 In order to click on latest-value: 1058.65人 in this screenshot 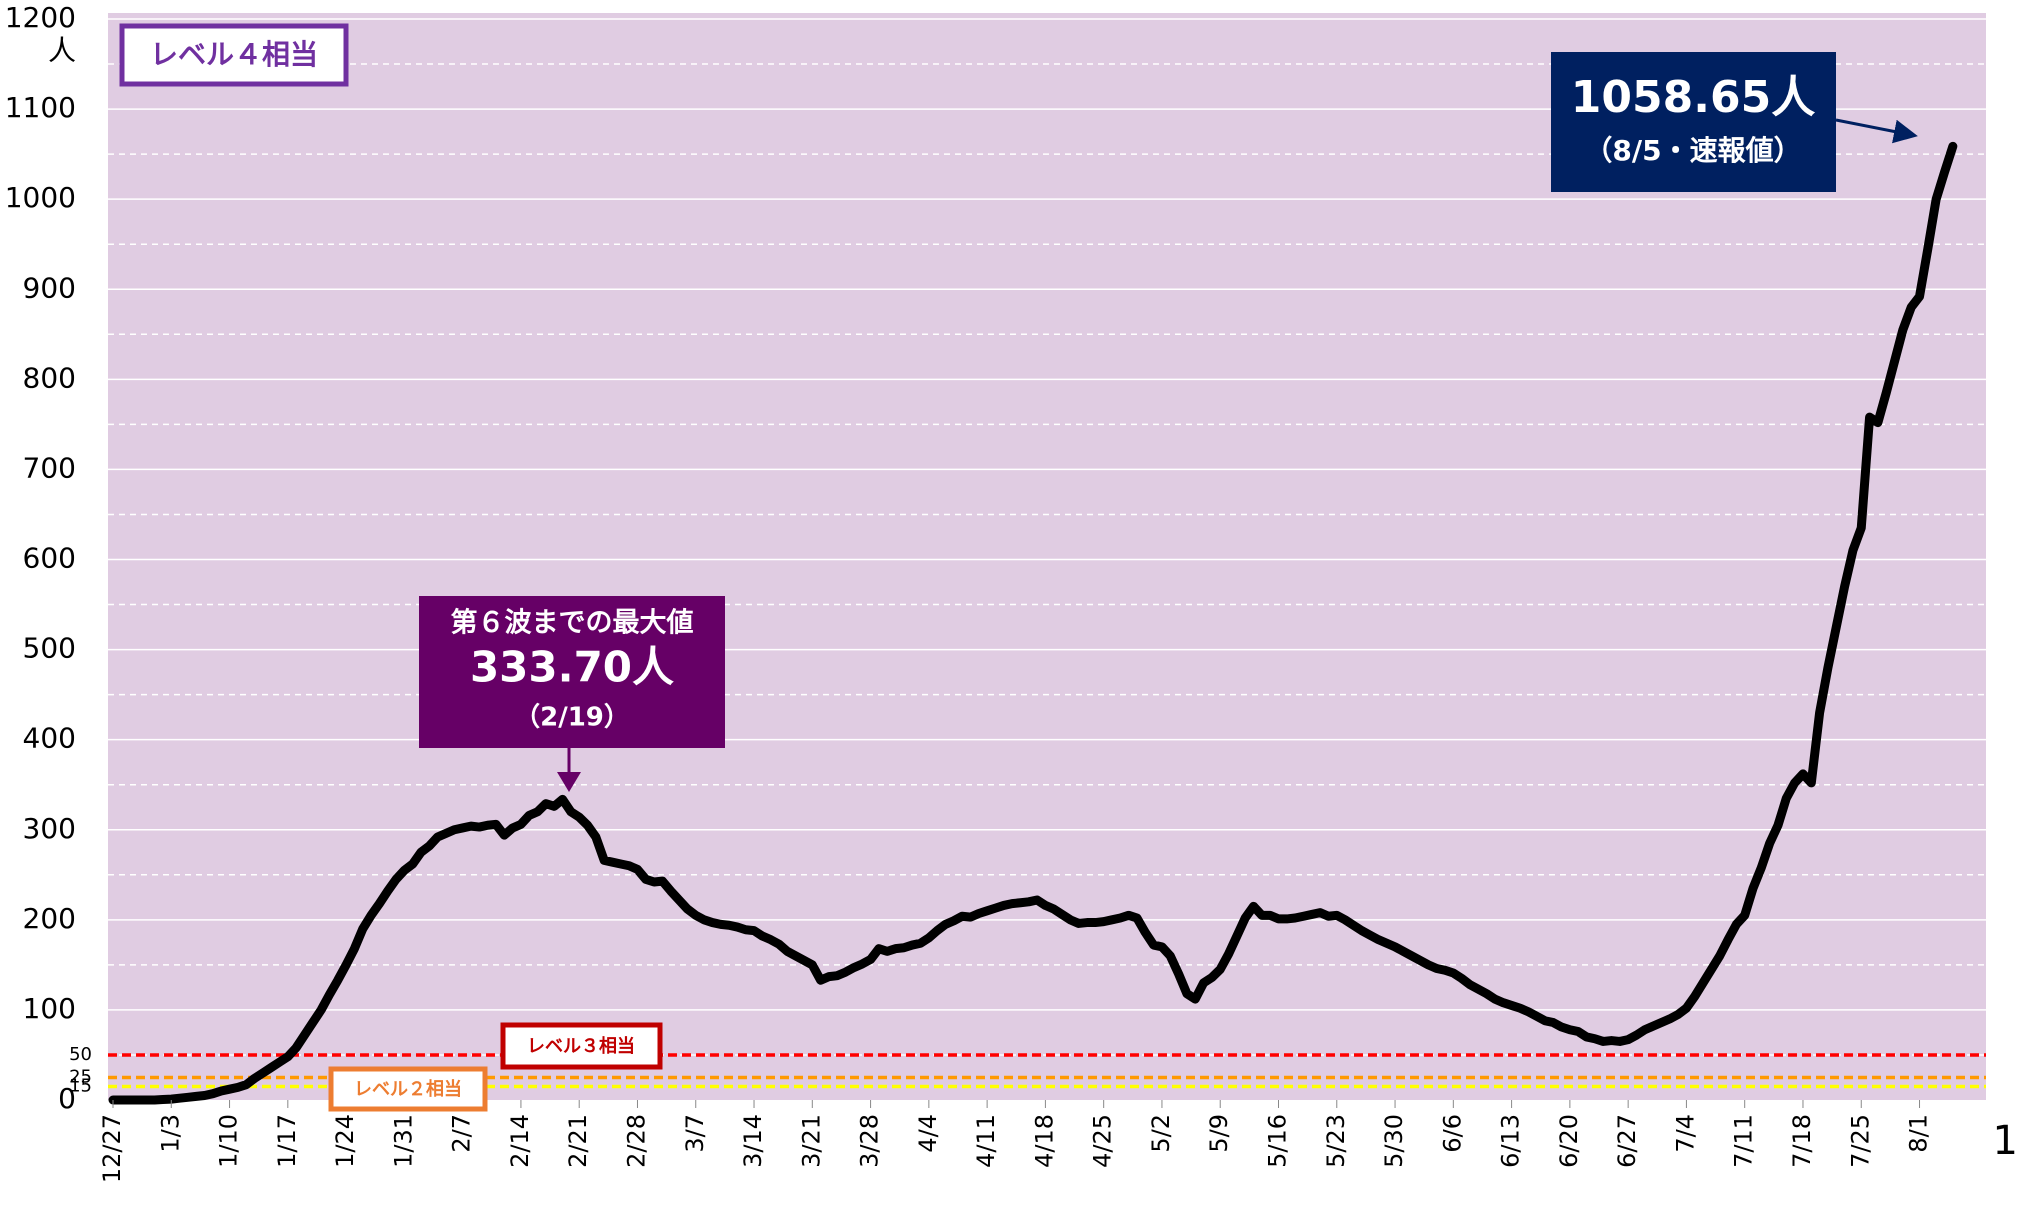, I will do `click(1693, 97)`.